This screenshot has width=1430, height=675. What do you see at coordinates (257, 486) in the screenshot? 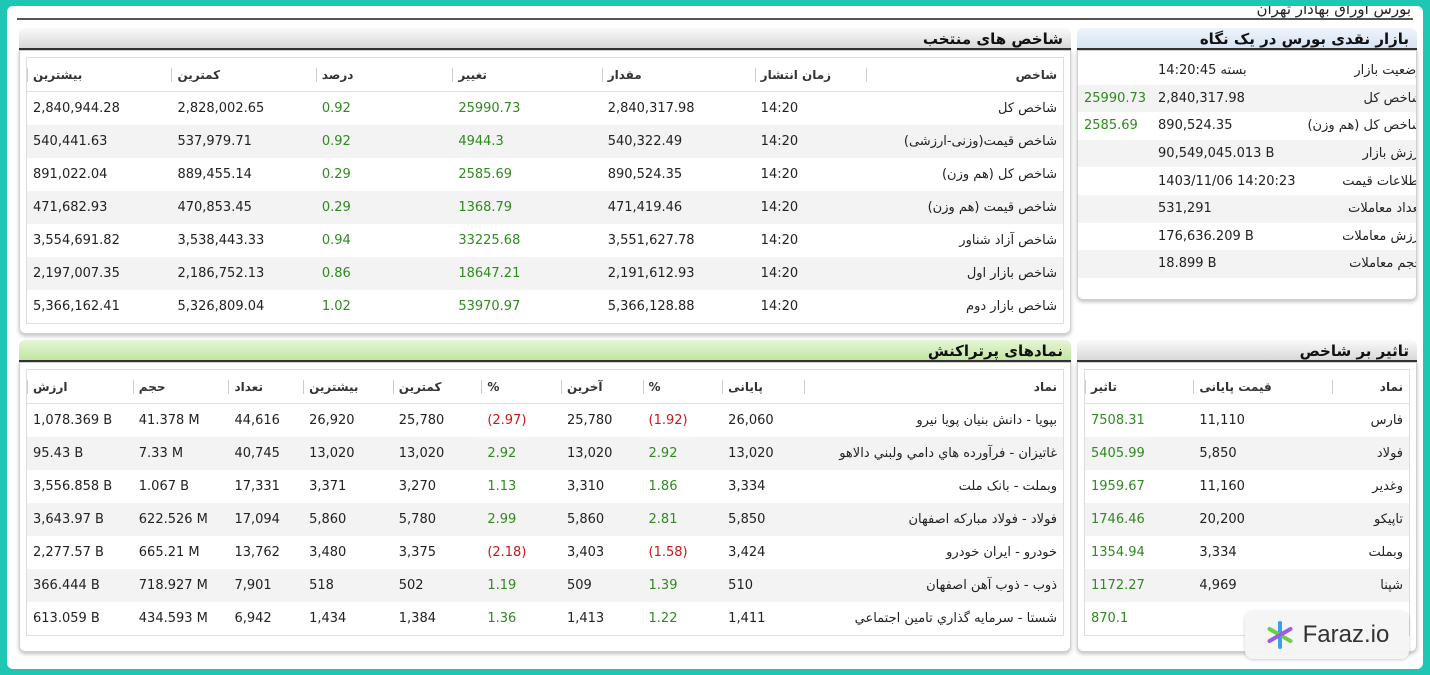
I see `trade-count: 17,331` at bounding box center [257, 486].